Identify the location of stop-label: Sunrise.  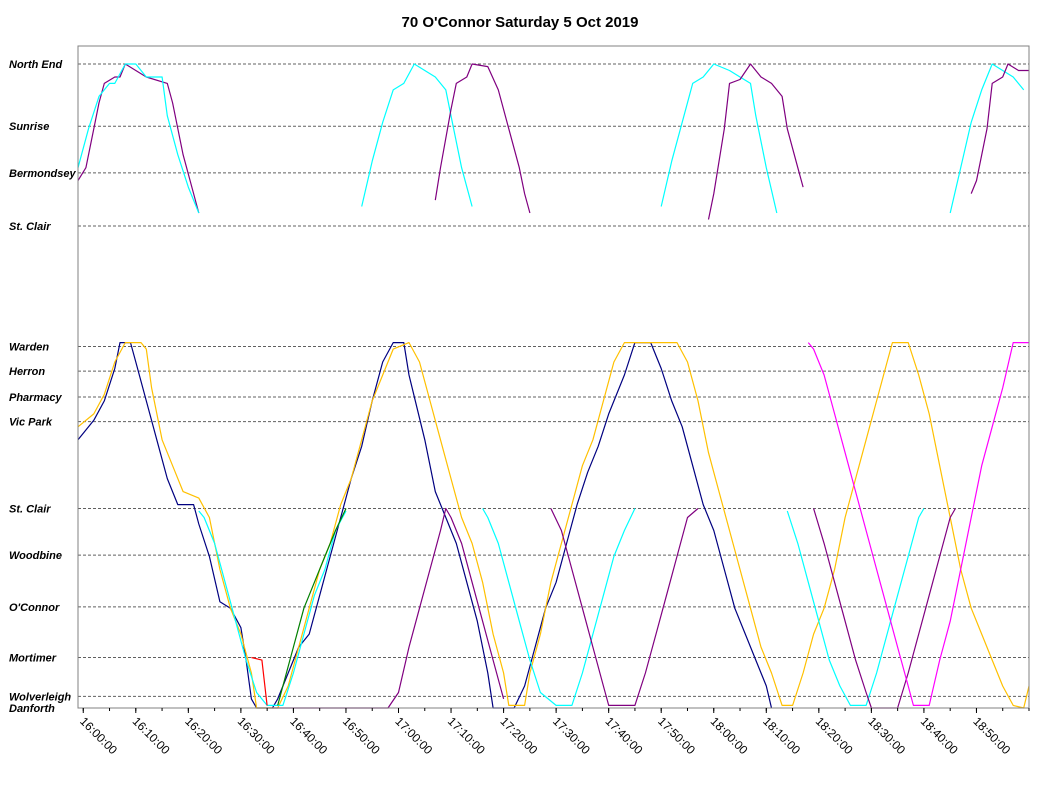
(29, 127).